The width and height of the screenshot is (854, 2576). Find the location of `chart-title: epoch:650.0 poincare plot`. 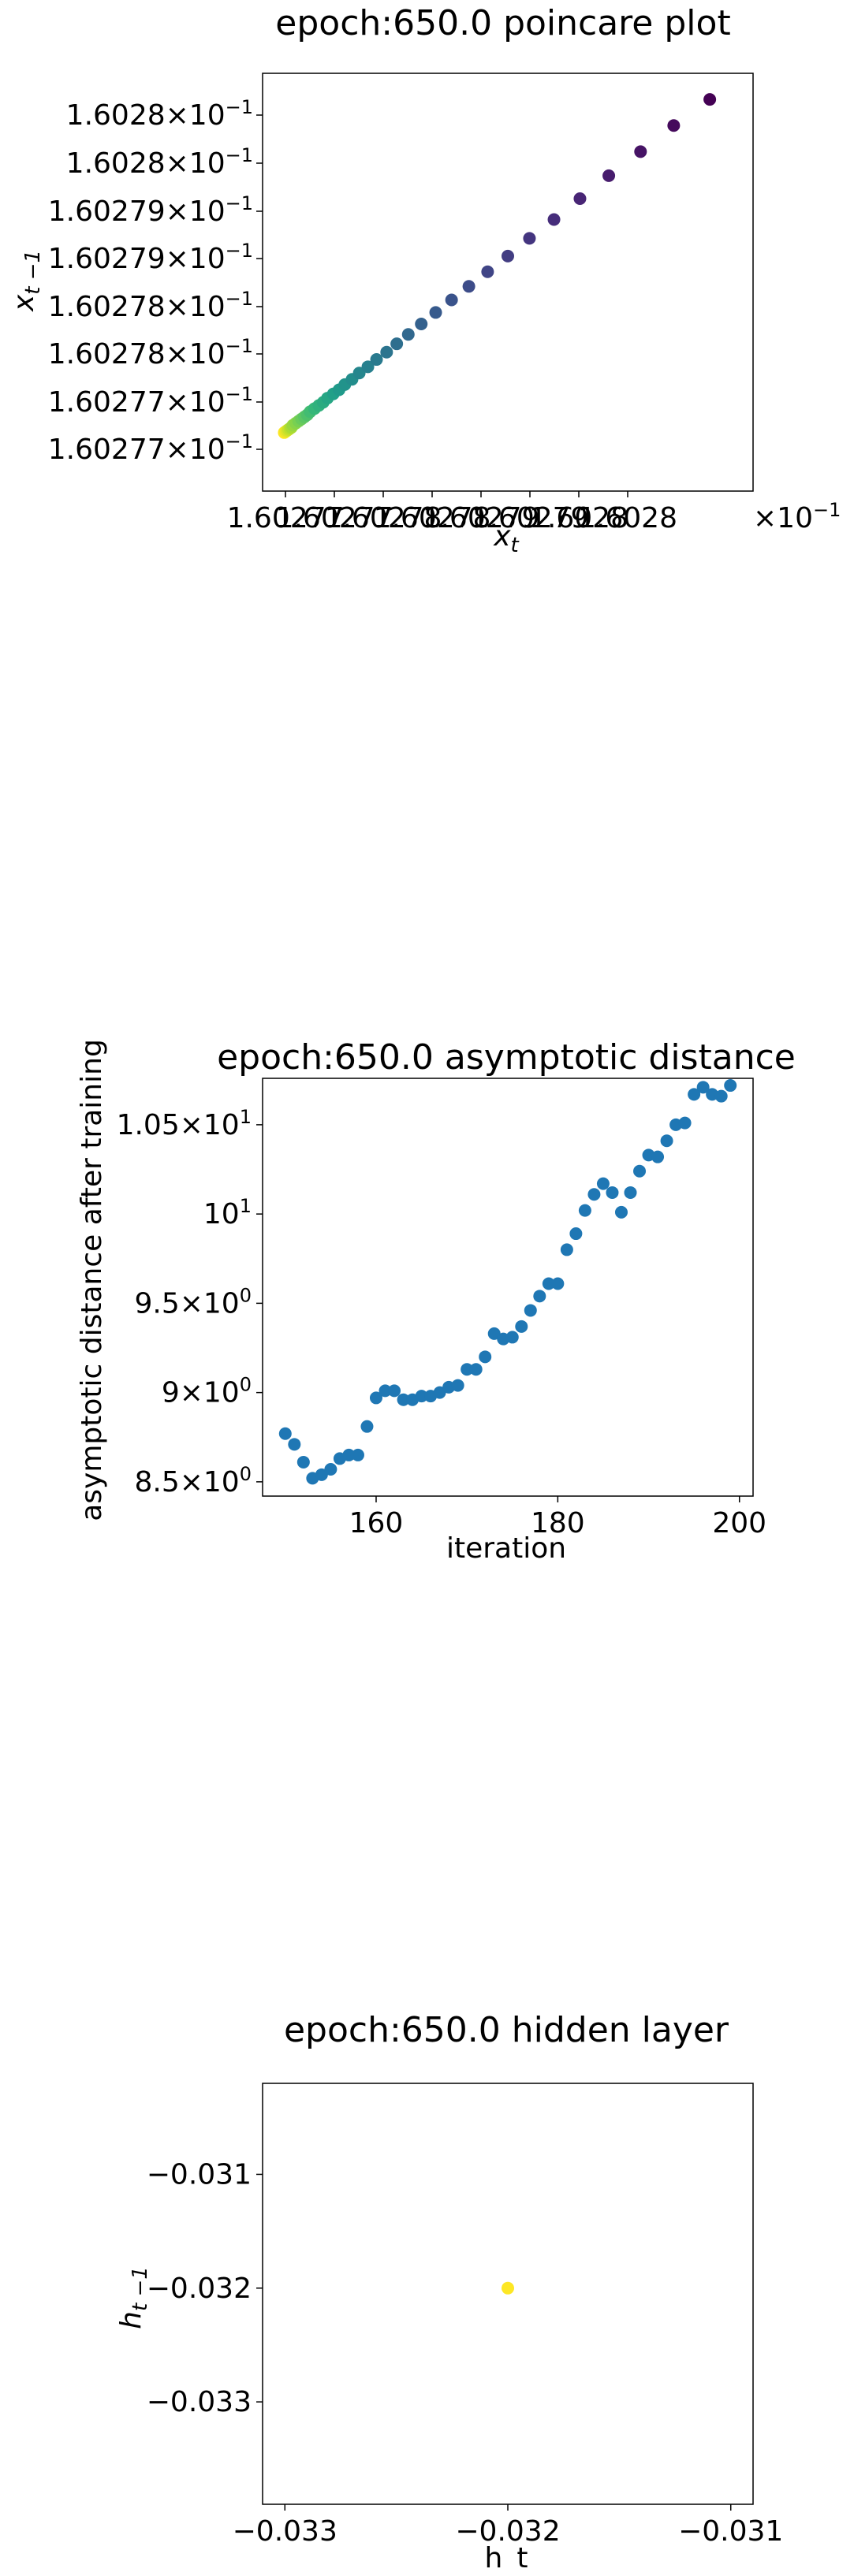

chart-title: epoch:650.0 poincare plot is located at coordinates (502, 23).